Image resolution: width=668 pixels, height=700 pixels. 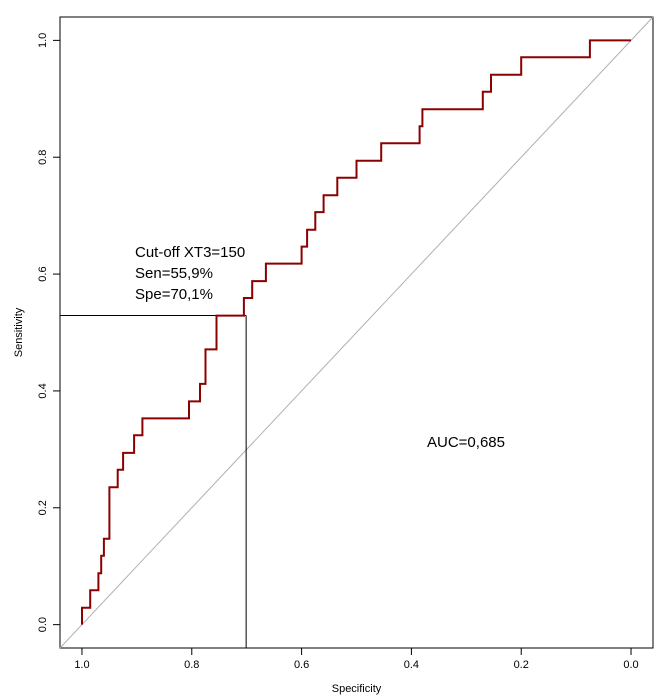 What do you see at coordinates (190, 252) in the screenshot?
I see `cutoff-label-threshold: Cut-off XT3=150` at bounding box center [190, 252].